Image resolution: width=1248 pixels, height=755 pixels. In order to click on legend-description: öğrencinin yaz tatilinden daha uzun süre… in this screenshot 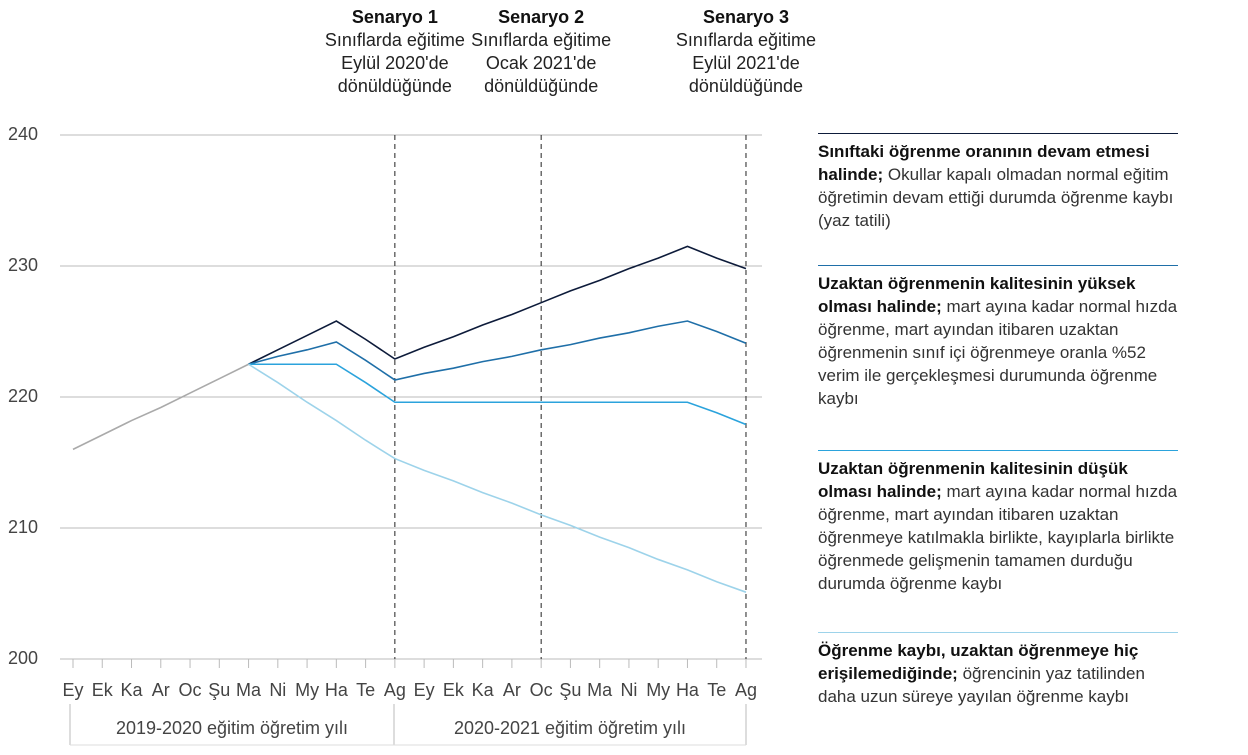, I will do `click(981, 685)`.